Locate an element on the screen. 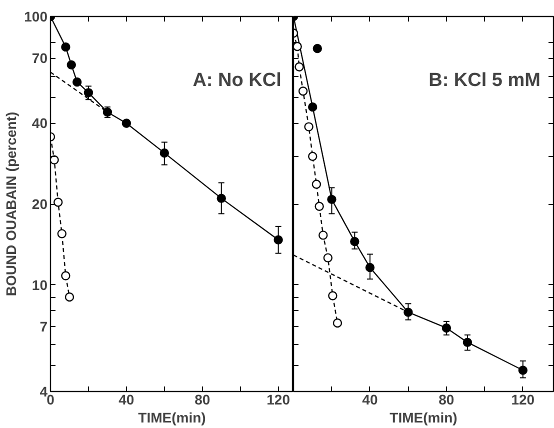 The image size is (554, 428). y-tick-label: 10 is located at coordinates (40, 284).